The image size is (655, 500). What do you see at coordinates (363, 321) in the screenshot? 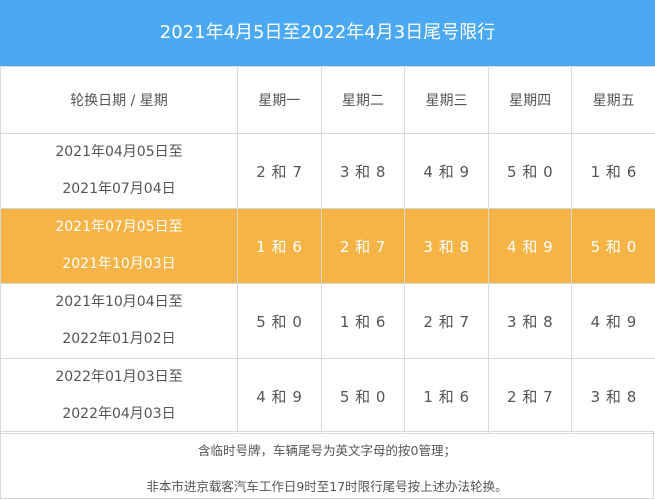
I see `tuesday-plates: 1 和 6` at bounding box center [363, 321].